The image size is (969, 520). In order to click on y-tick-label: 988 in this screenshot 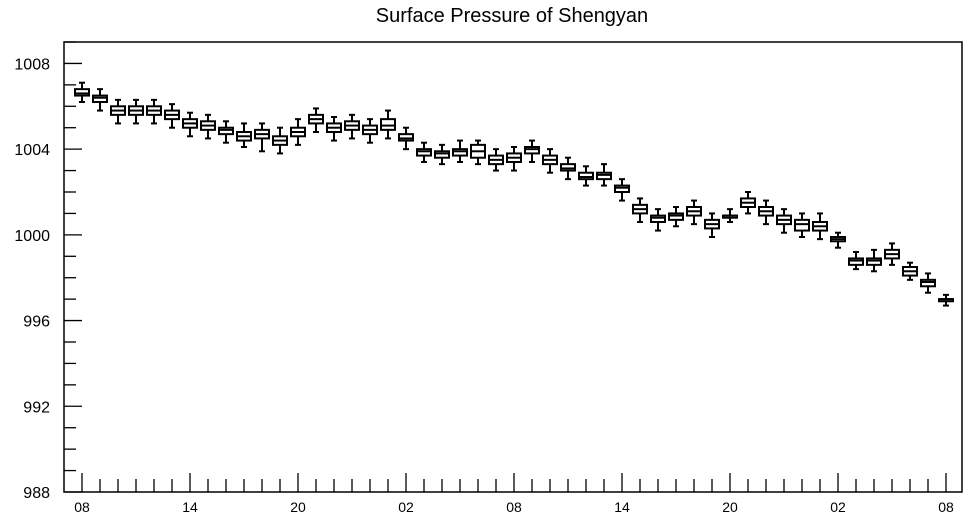, I will do `click(36, 493)`.